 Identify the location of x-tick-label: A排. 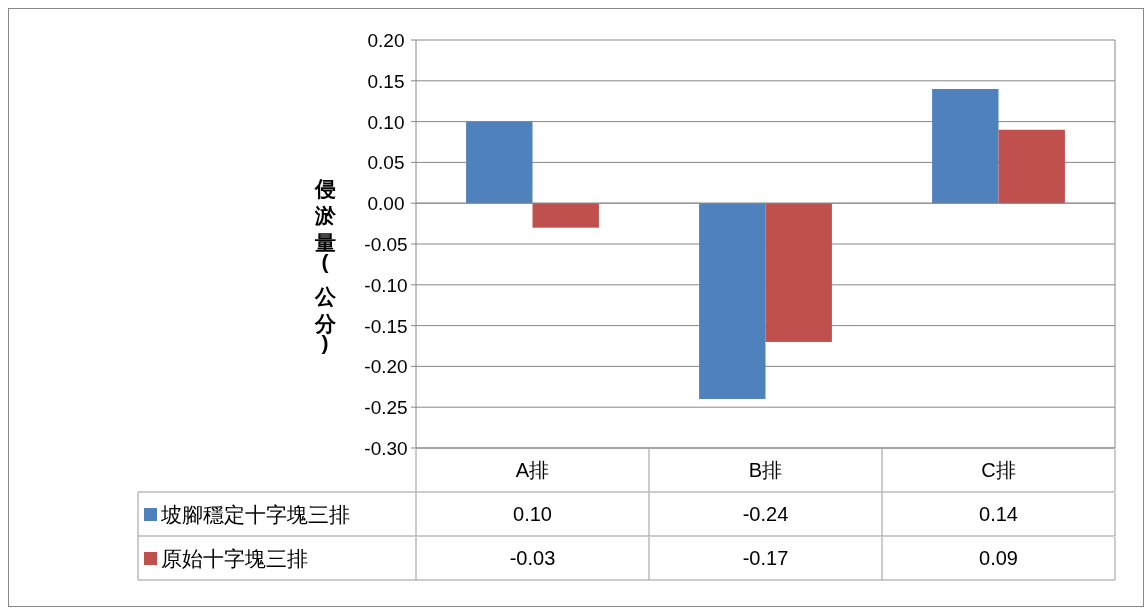
(532, 470).